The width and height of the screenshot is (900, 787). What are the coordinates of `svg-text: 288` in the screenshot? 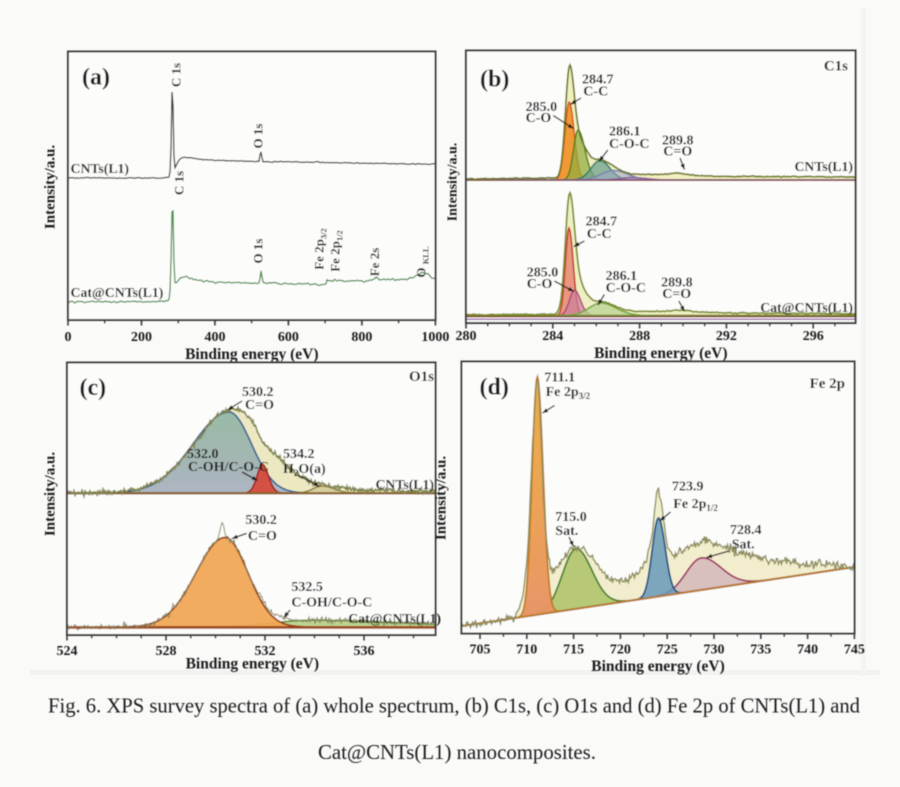 It's located at (639, 336).